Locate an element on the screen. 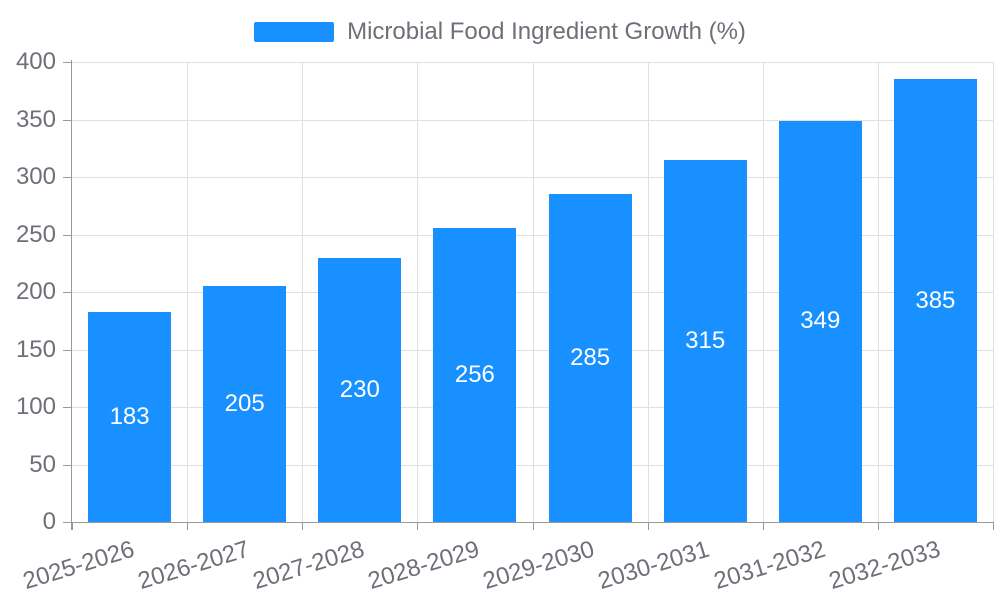 This screenshot has height=600, width=1000. x-axis-label: 2025-2026 is located at coordinates (78, 565).